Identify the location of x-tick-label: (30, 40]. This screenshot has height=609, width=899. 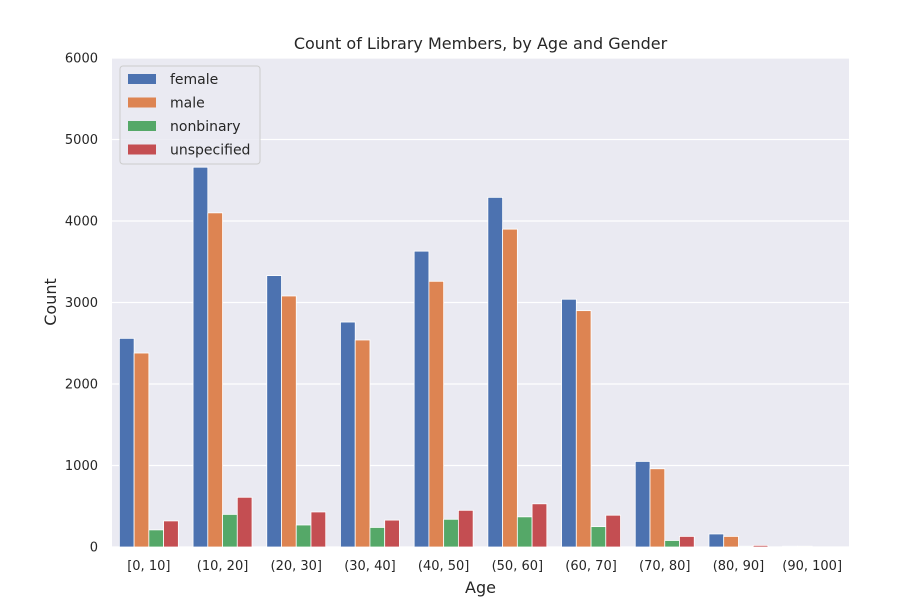
(370, 566).